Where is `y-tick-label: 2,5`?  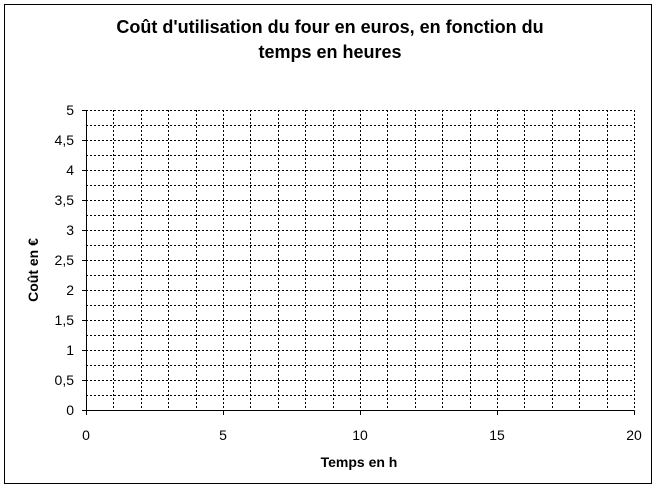
y-tick-label: 2,5 is located at coordinates (65, 260).